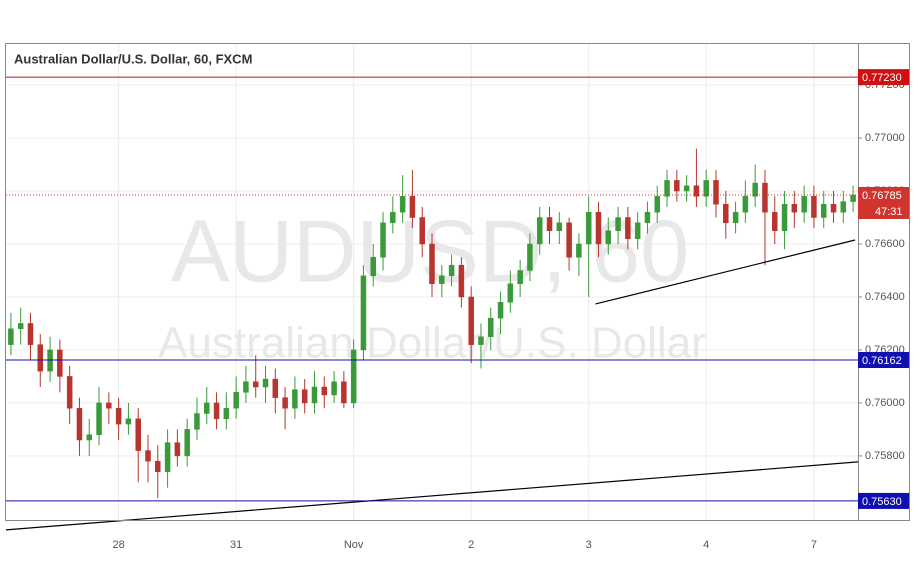  Describe the element at coordinates (471, 545) in the screenshot. I see `x-tick-label: 2` at that location.